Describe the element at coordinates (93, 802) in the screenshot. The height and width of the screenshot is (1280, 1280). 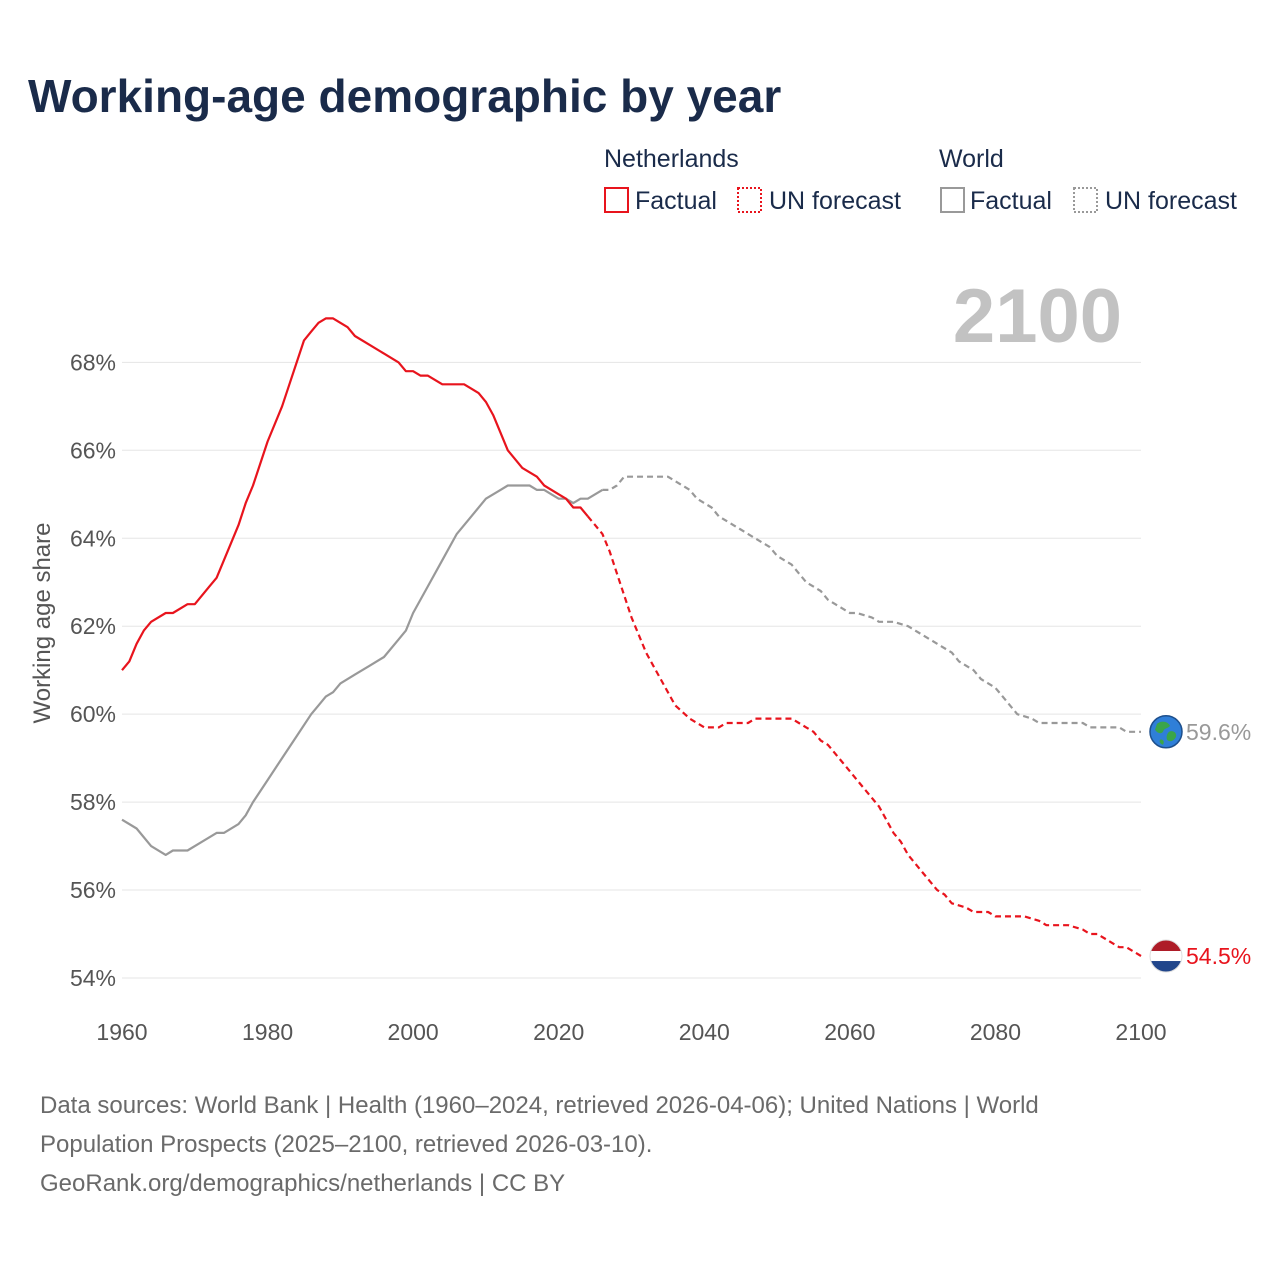
I see `y-tick-label: 58%` at that location.